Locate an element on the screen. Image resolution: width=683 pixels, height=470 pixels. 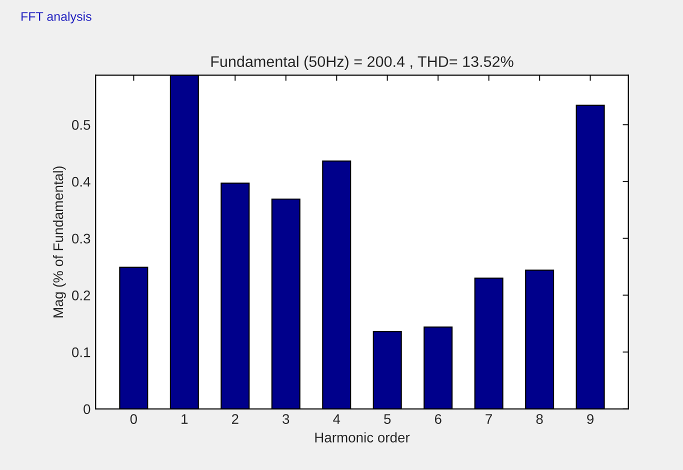
x-tick-label: 9 is located at coordinates (590, 419).